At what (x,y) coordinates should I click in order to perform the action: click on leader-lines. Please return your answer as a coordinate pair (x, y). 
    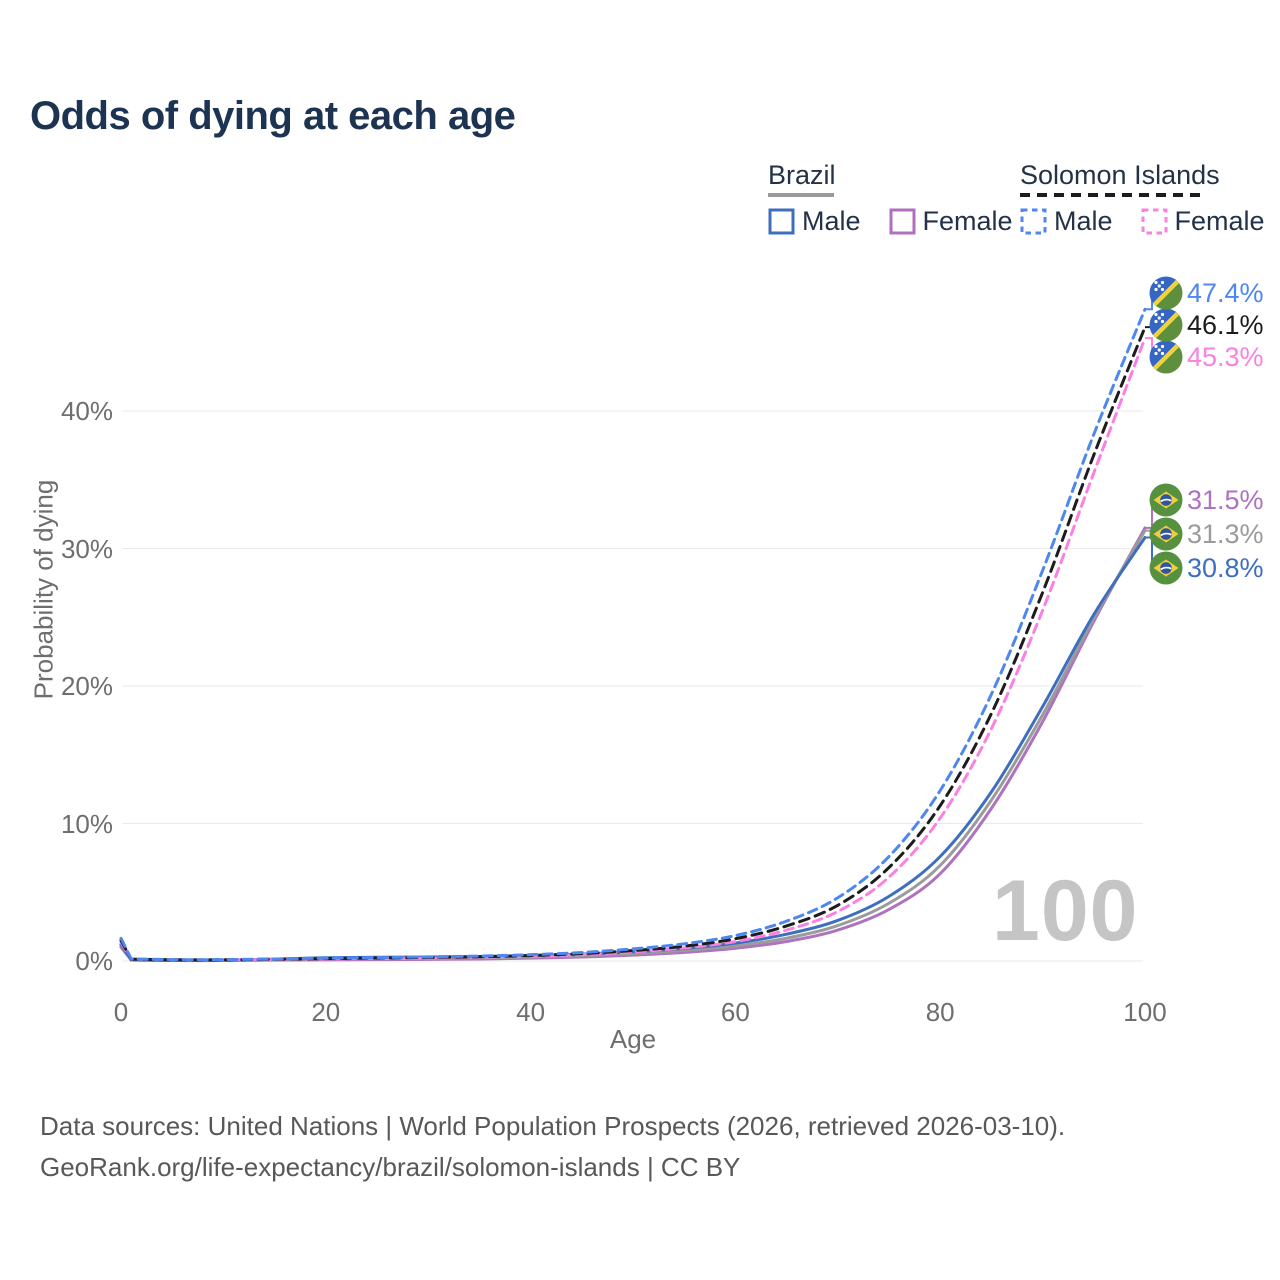
    Looking at the image, I should click on (1149, 430).